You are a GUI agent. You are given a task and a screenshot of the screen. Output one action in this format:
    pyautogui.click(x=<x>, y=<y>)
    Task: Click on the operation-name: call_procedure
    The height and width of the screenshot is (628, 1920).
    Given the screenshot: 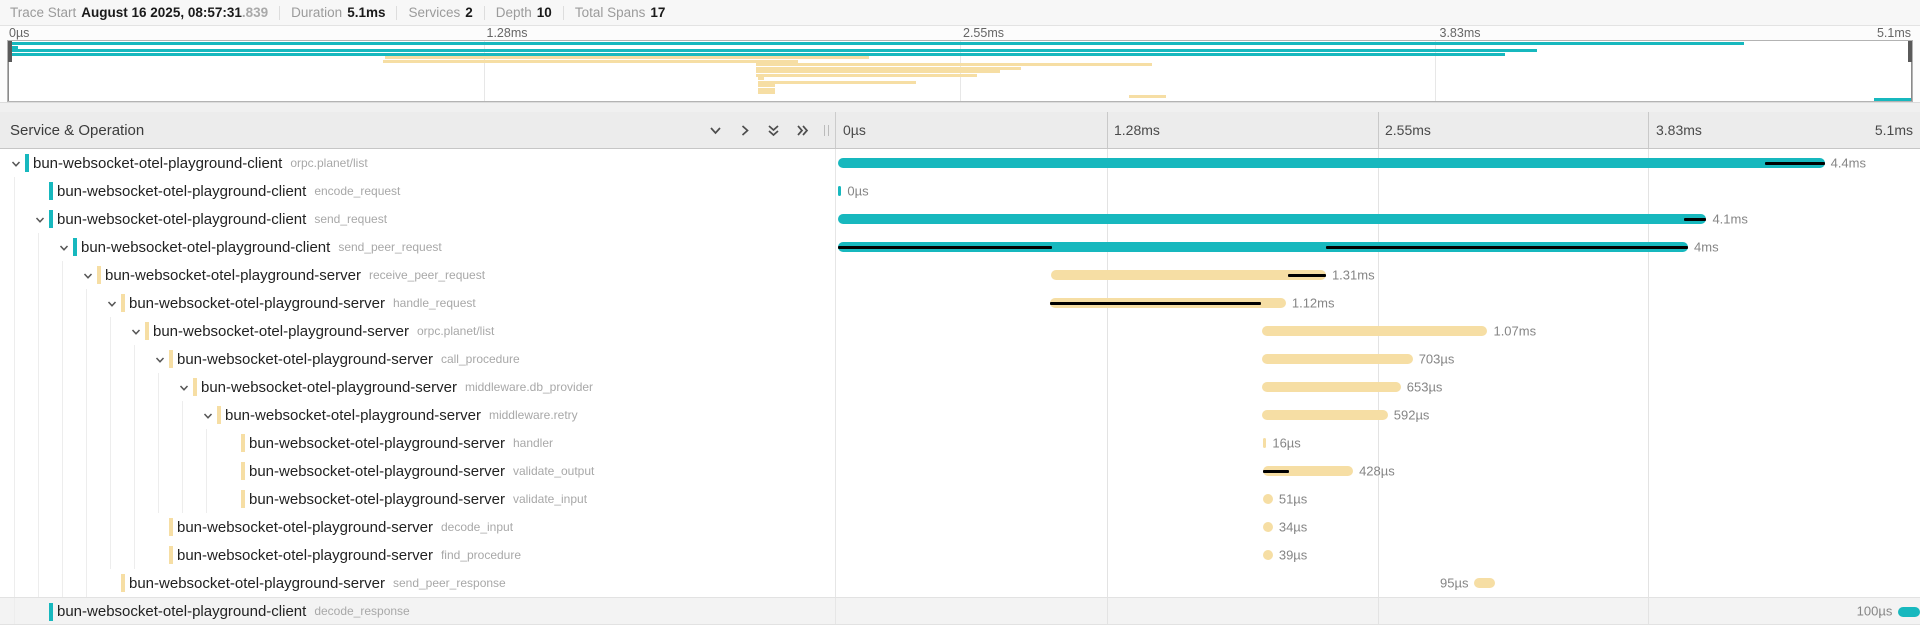 What is the action you would take?
    pyautogui.click(x=480, y=359)
    